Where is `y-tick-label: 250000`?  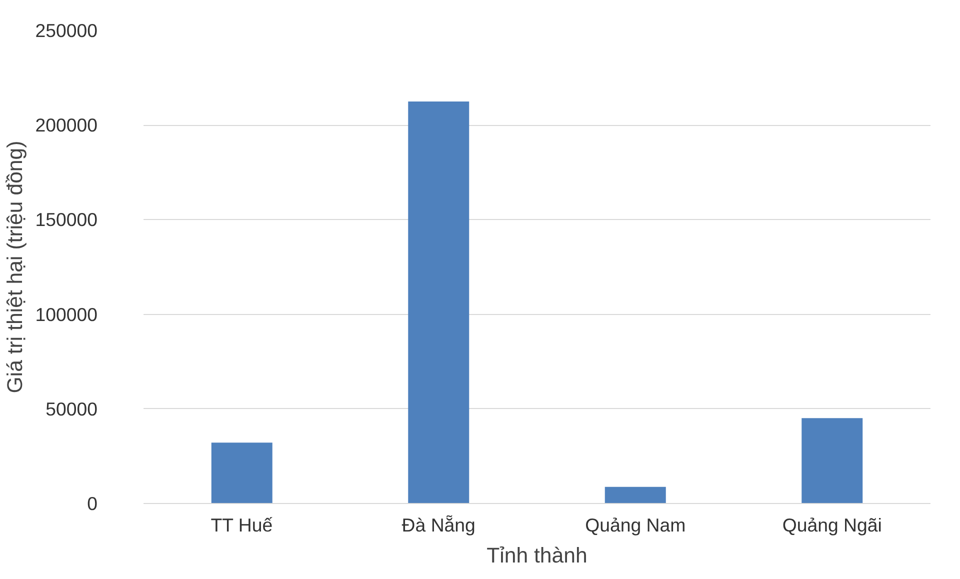 y-tick-label: 250000 is located at coordinates (66, 30).